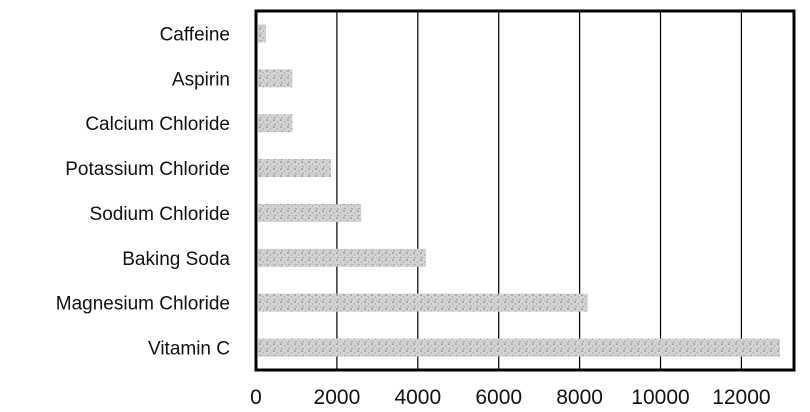 The image size is (810, 412). I want to click on x-tick-label-6000: 6000, so click(498, 397).